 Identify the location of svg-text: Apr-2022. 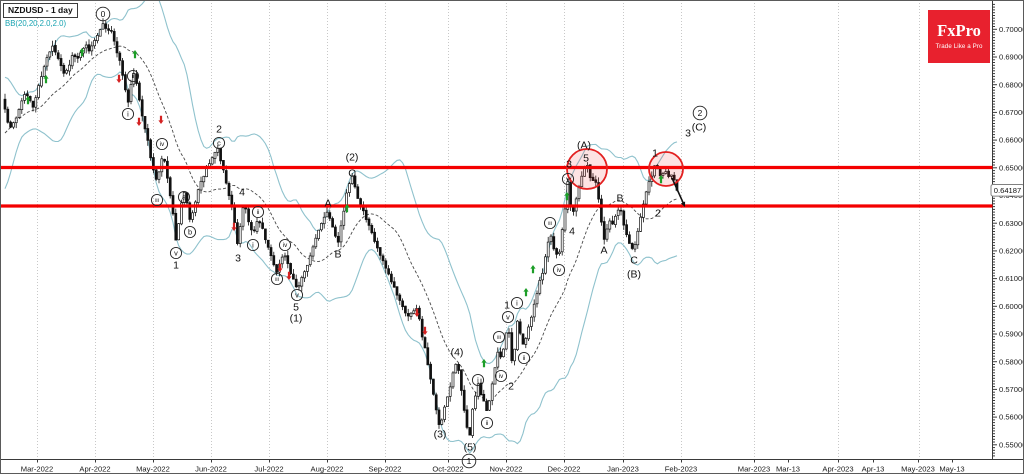
(94, 469).